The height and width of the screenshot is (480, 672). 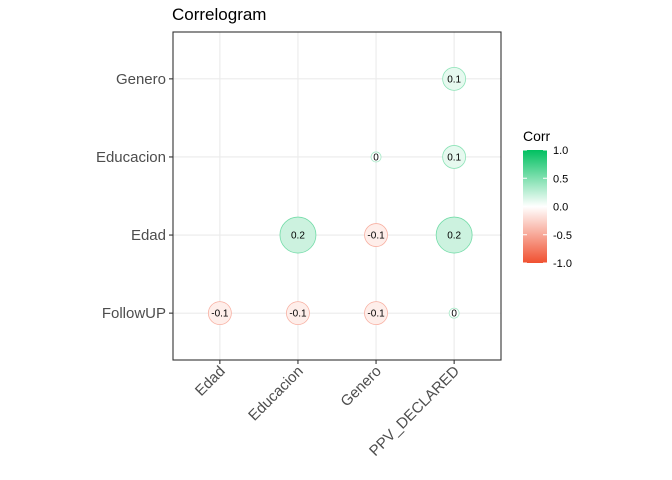 I want to click on legend-title: Corr, so click(x=537, y=136).